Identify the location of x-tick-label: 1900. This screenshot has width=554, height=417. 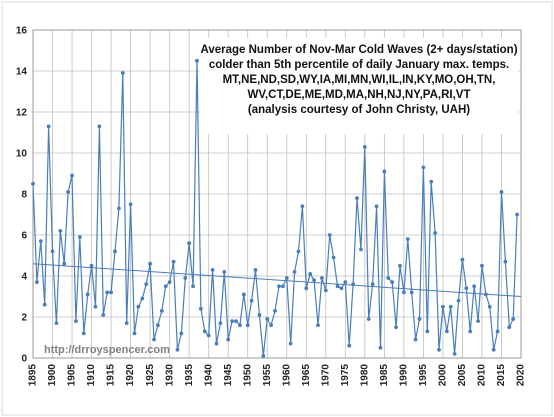
(52, 375).